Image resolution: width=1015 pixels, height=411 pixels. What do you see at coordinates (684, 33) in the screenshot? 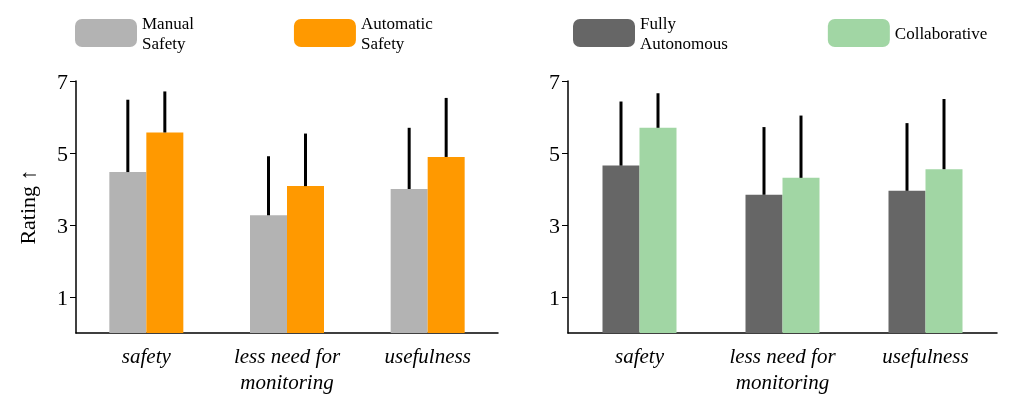
I see `legend-label: Fully Autonomous` at bounding box center [684, 33].